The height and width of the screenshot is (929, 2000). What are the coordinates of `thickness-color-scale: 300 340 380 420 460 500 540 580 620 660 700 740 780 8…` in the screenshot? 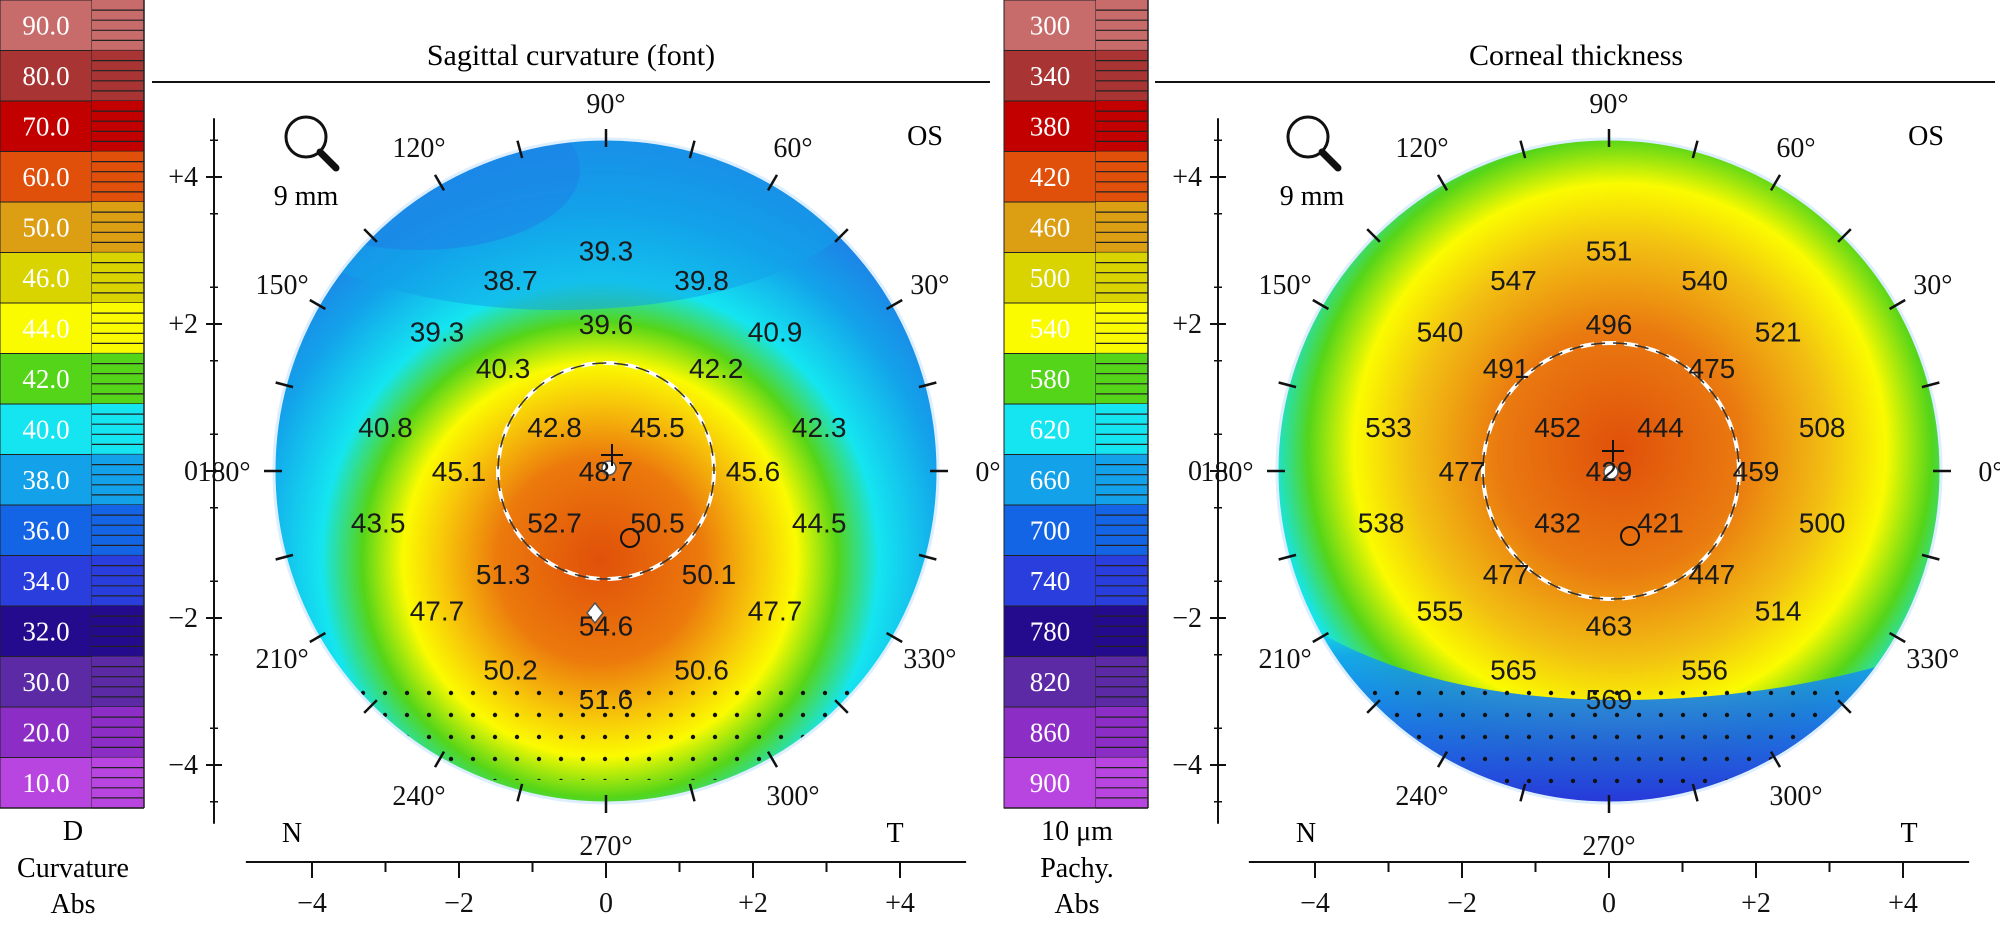 It's located at (1050, 404).